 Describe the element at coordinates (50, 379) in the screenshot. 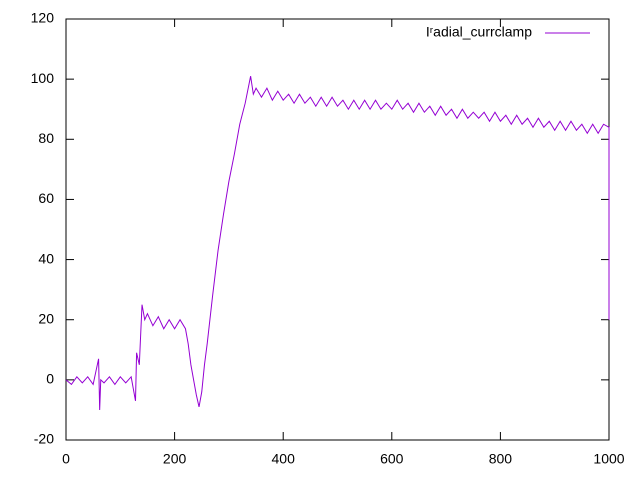

I see `y-tick-label: 0` at that location.